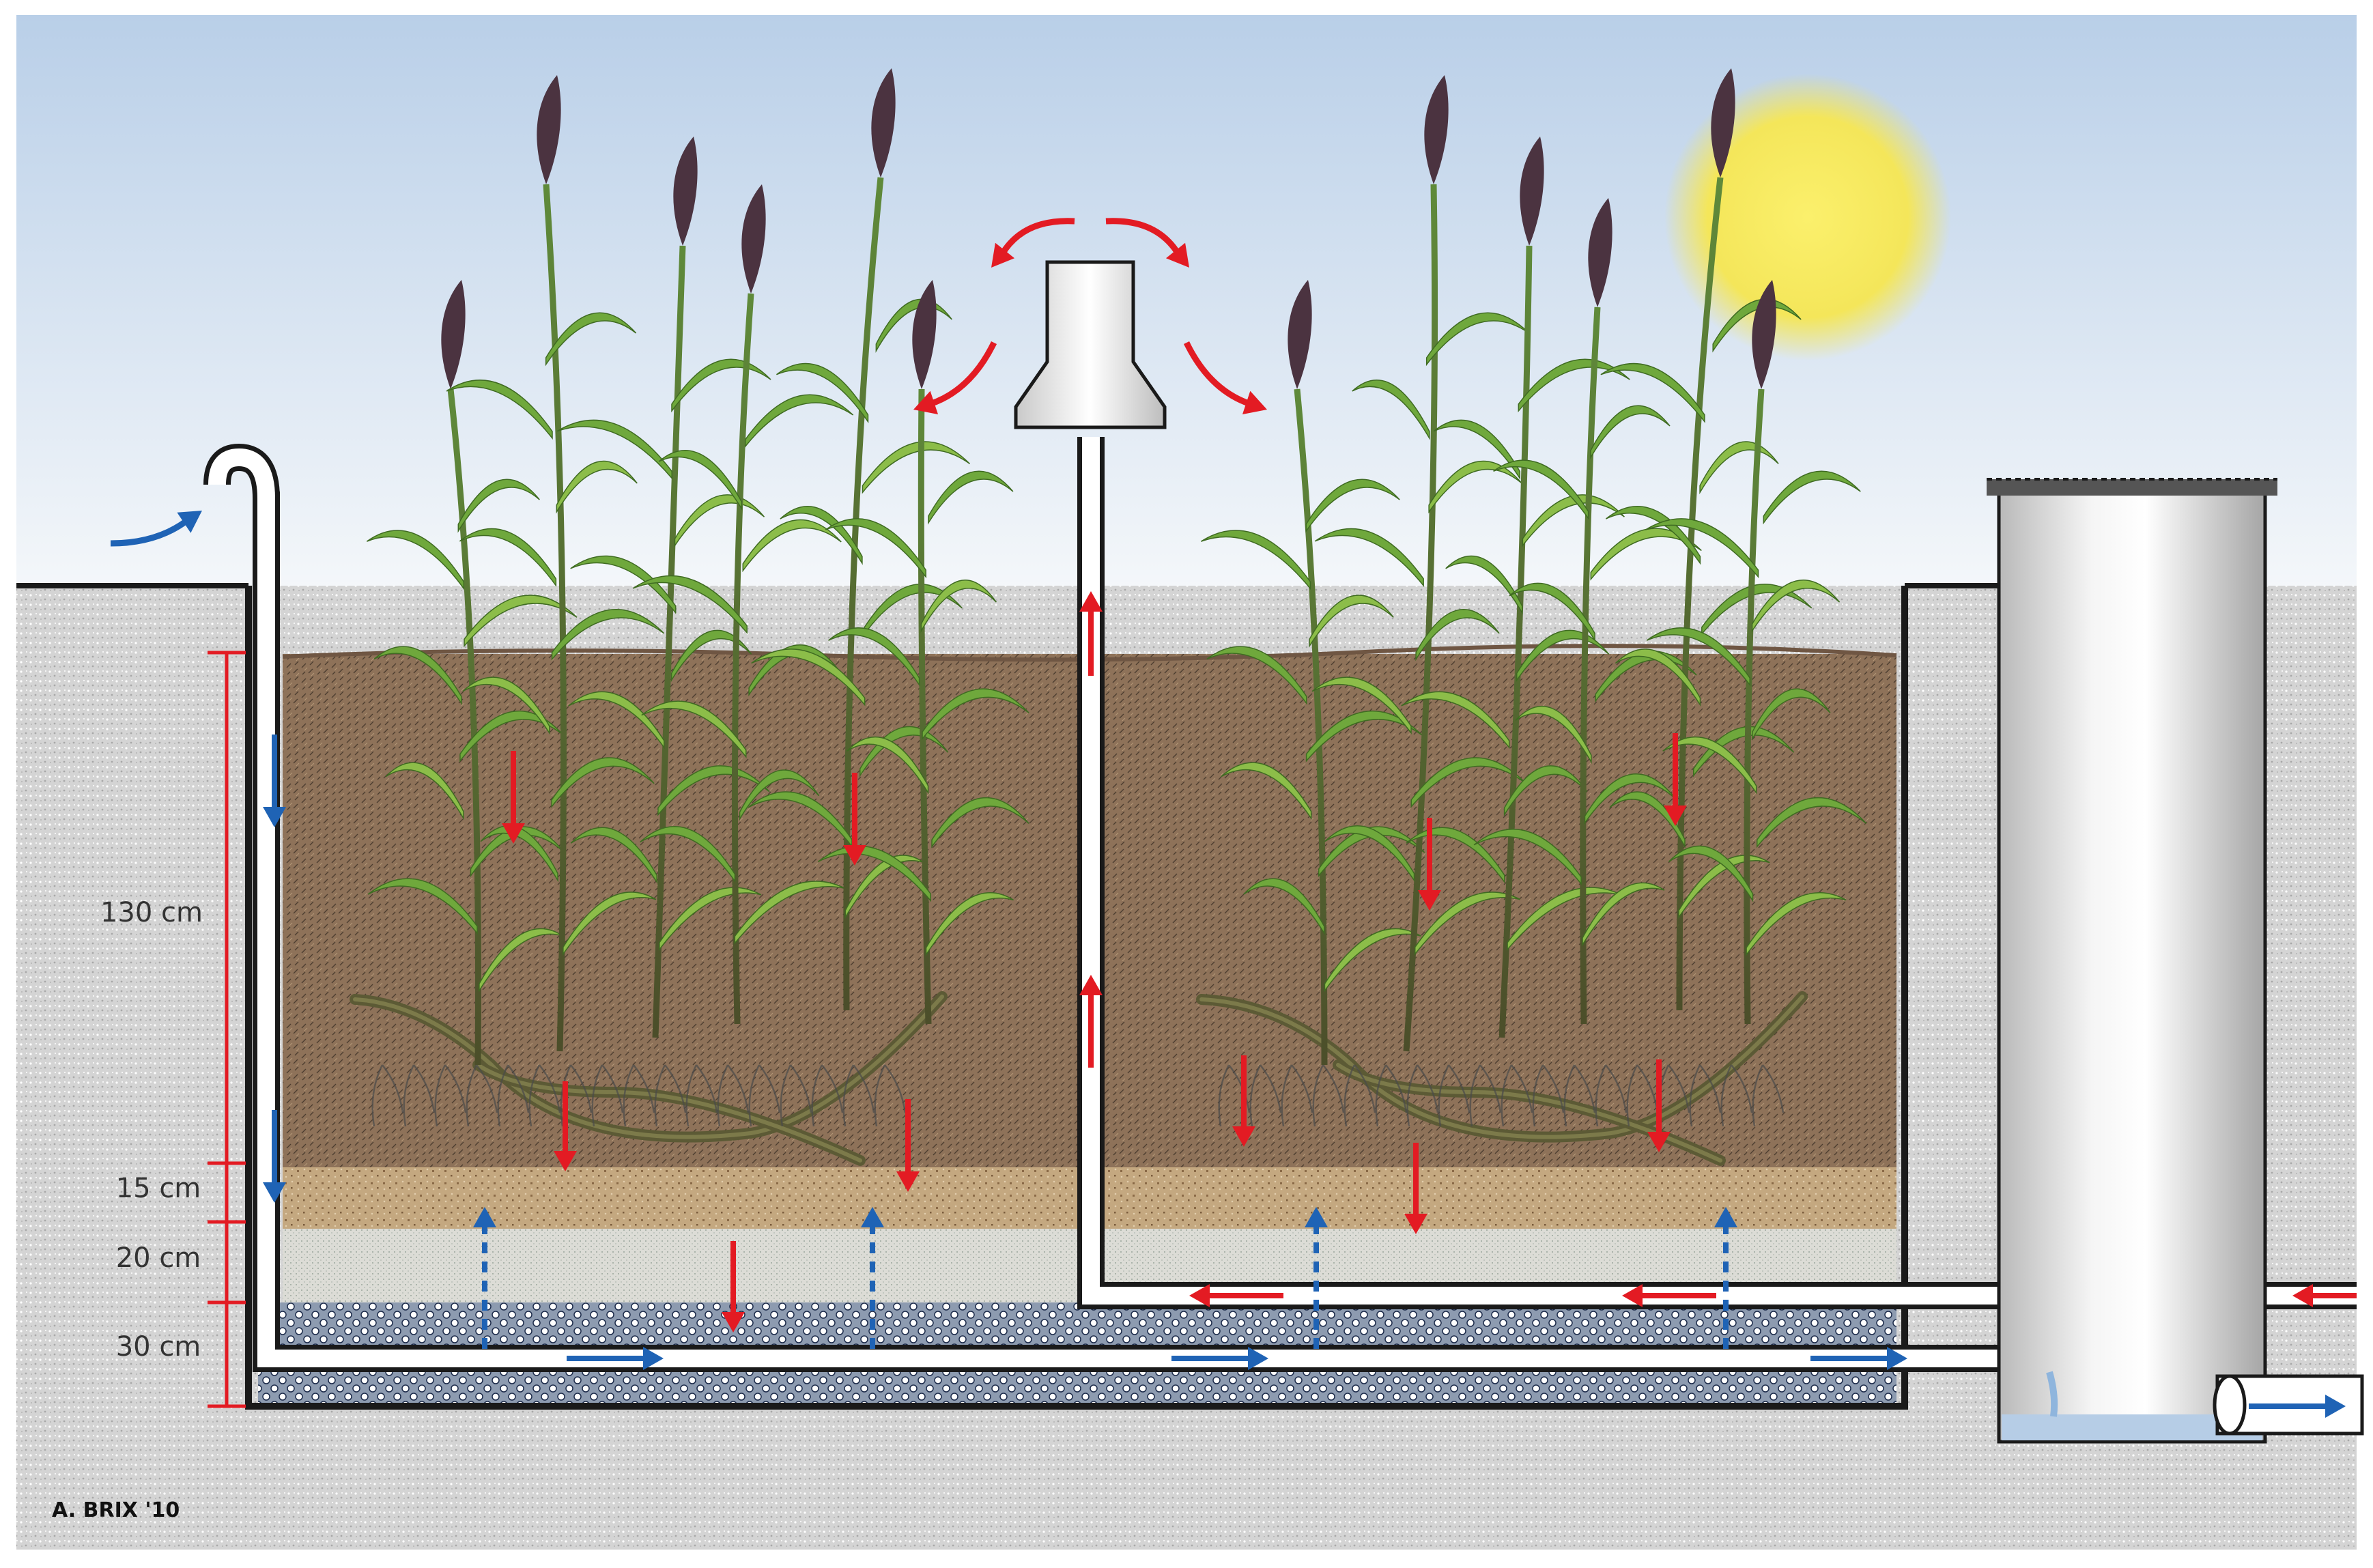  Describe the element at coordinates (1090, 344) in the screenshot. I see `vent-cap-icon` at that location.